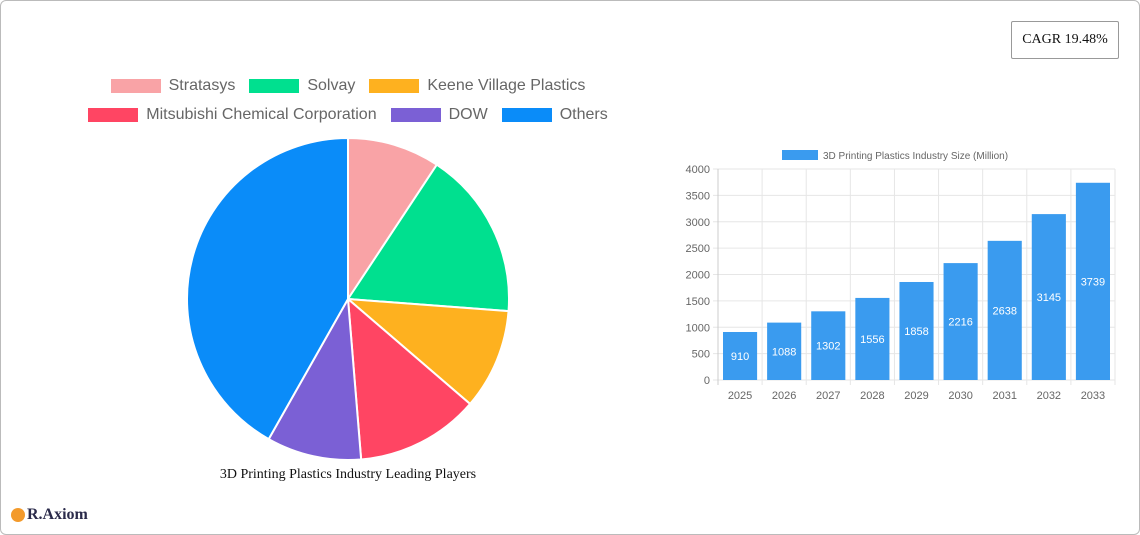 This screenshot has height=535, width=1140. What do you see at coordinates (800, 155) in the screenshot?
I see `bar-legend-swatch` at bounding box center [800, 155].